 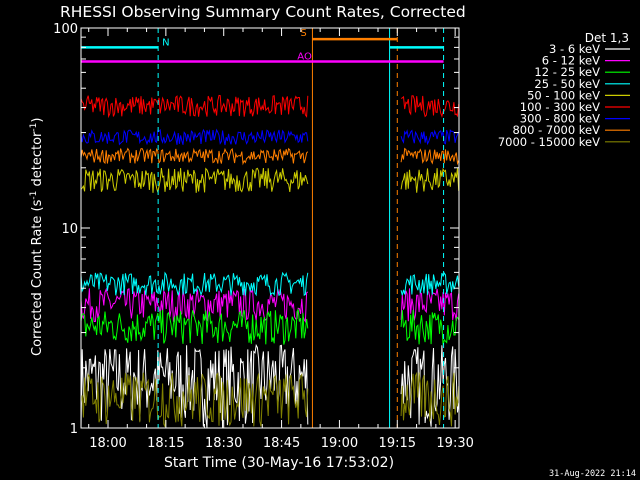 What do you see at coordinates (223, 443) in the screenshot?
I see `x-tick-label-3: 18:30` at bounding box center [223, 443].